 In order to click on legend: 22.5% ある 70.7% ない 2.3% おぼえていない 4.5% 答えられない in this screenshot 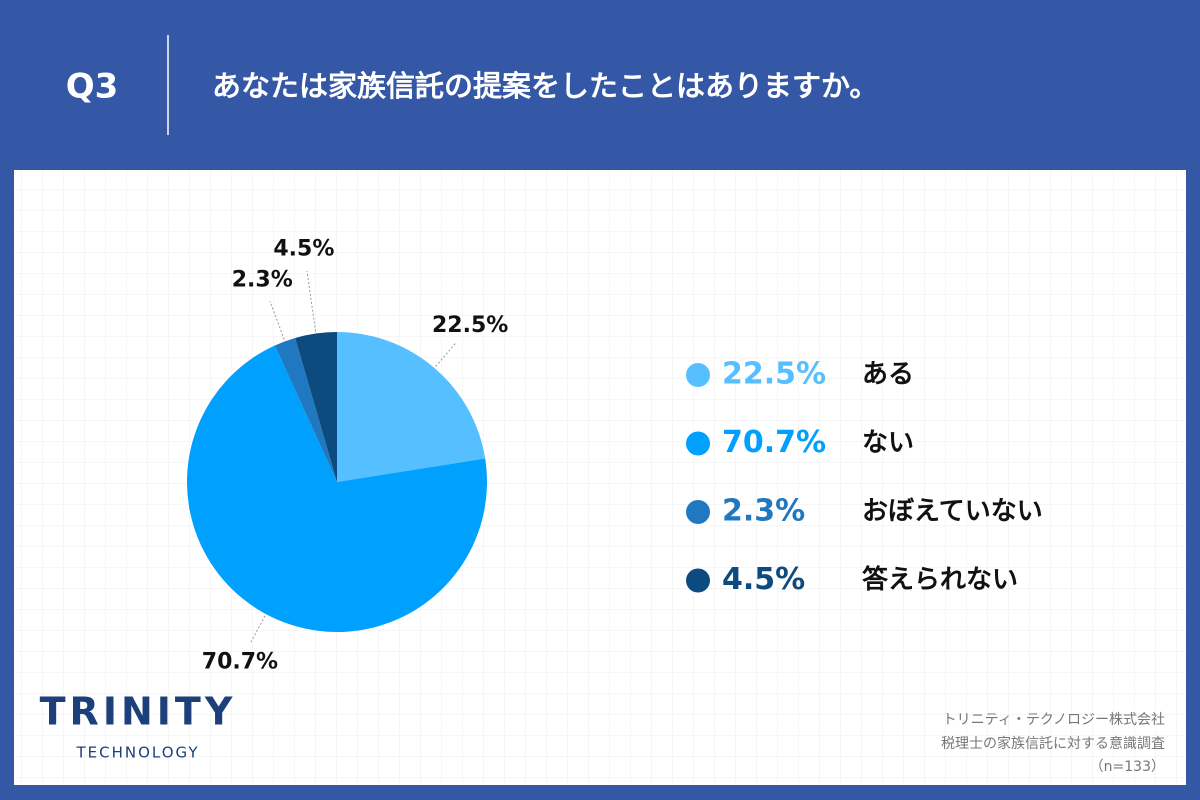, I will do `click(864, 477)`.